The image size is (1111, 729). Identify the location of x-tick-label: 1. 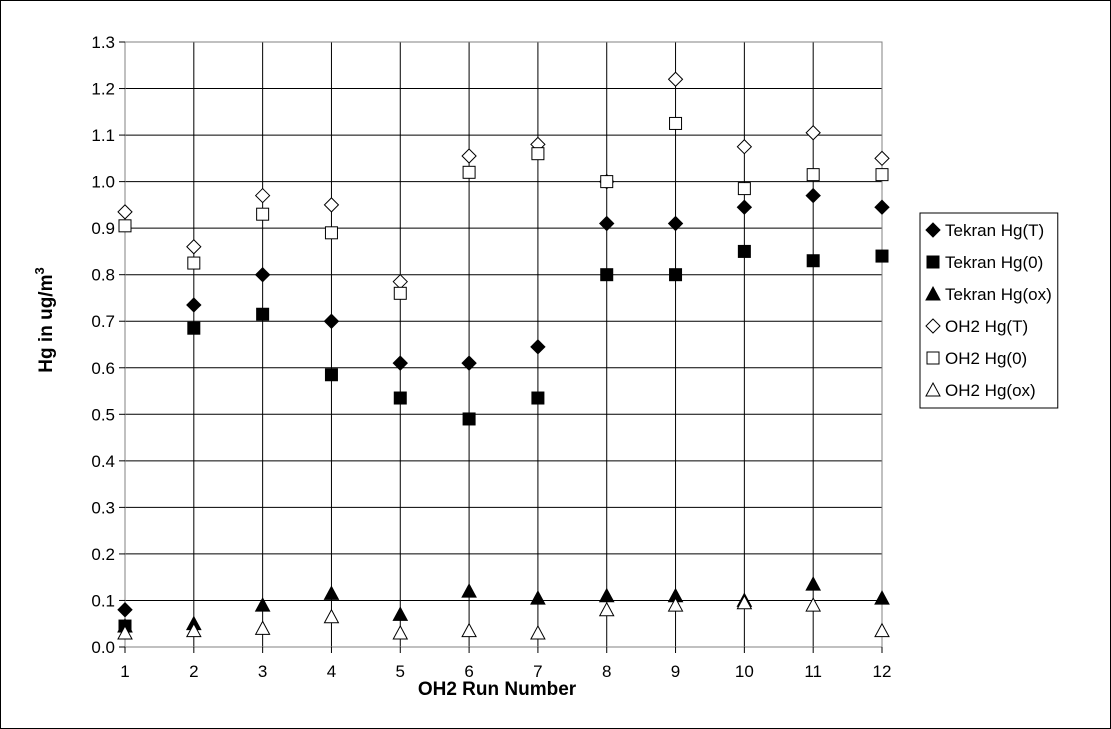
(124, 671).